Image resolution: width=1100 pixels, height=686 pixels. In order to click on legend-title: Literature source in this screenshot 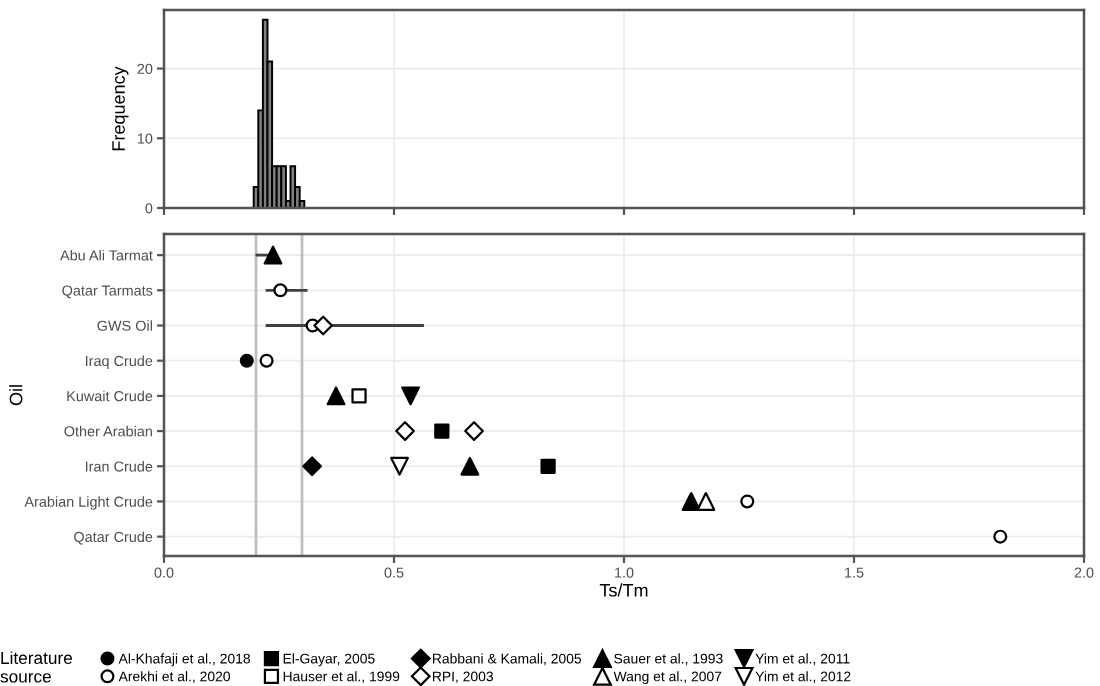, I will do `click(36, 667)`.